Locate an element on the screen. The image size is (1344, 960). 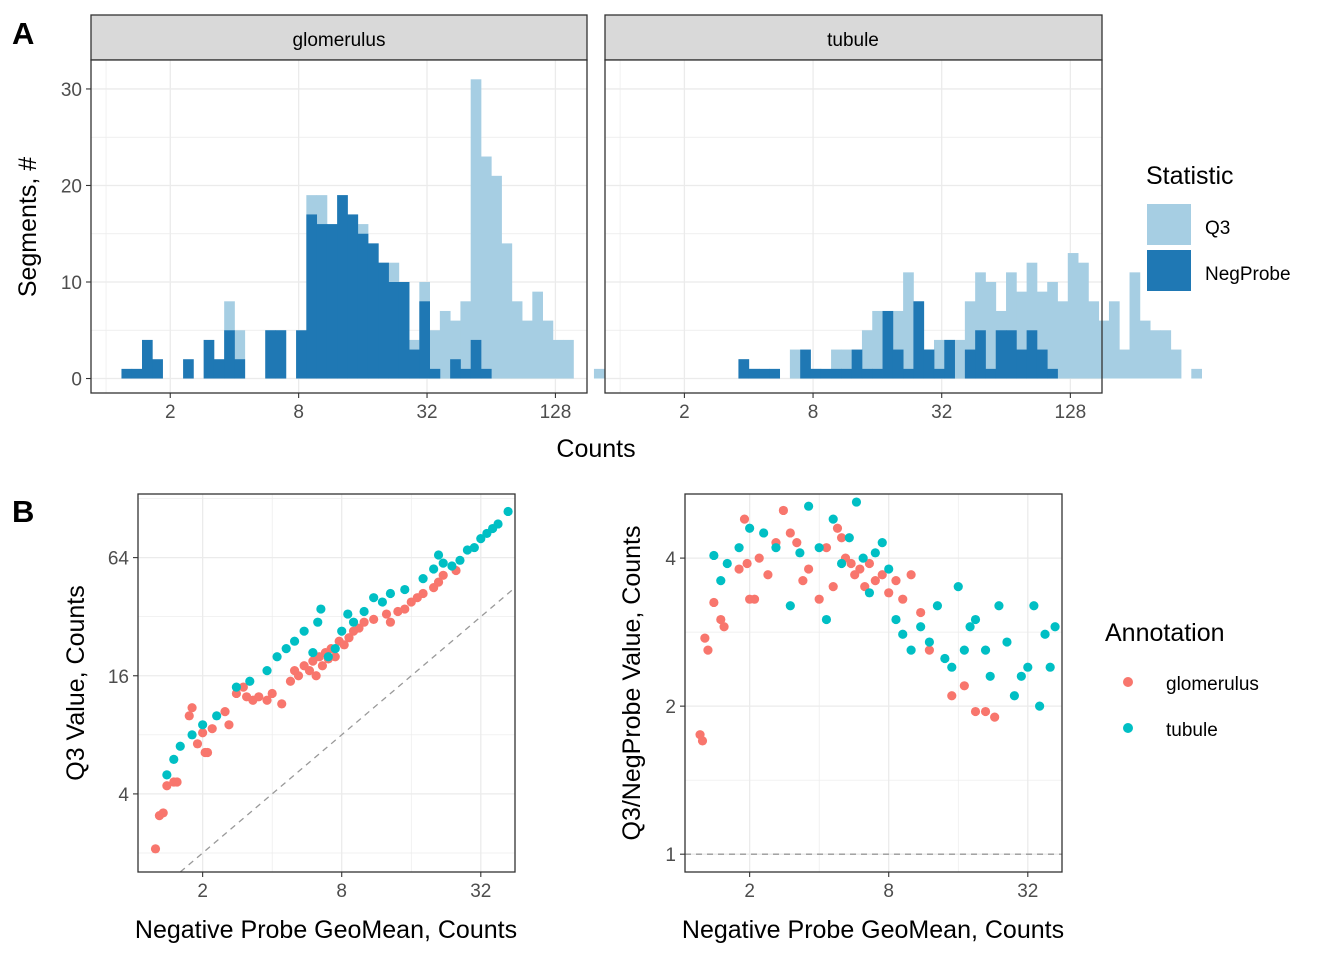
panel-b-right-xlabel: Negative Probe GeoMean, Counts is located at coordinates (873, 930).